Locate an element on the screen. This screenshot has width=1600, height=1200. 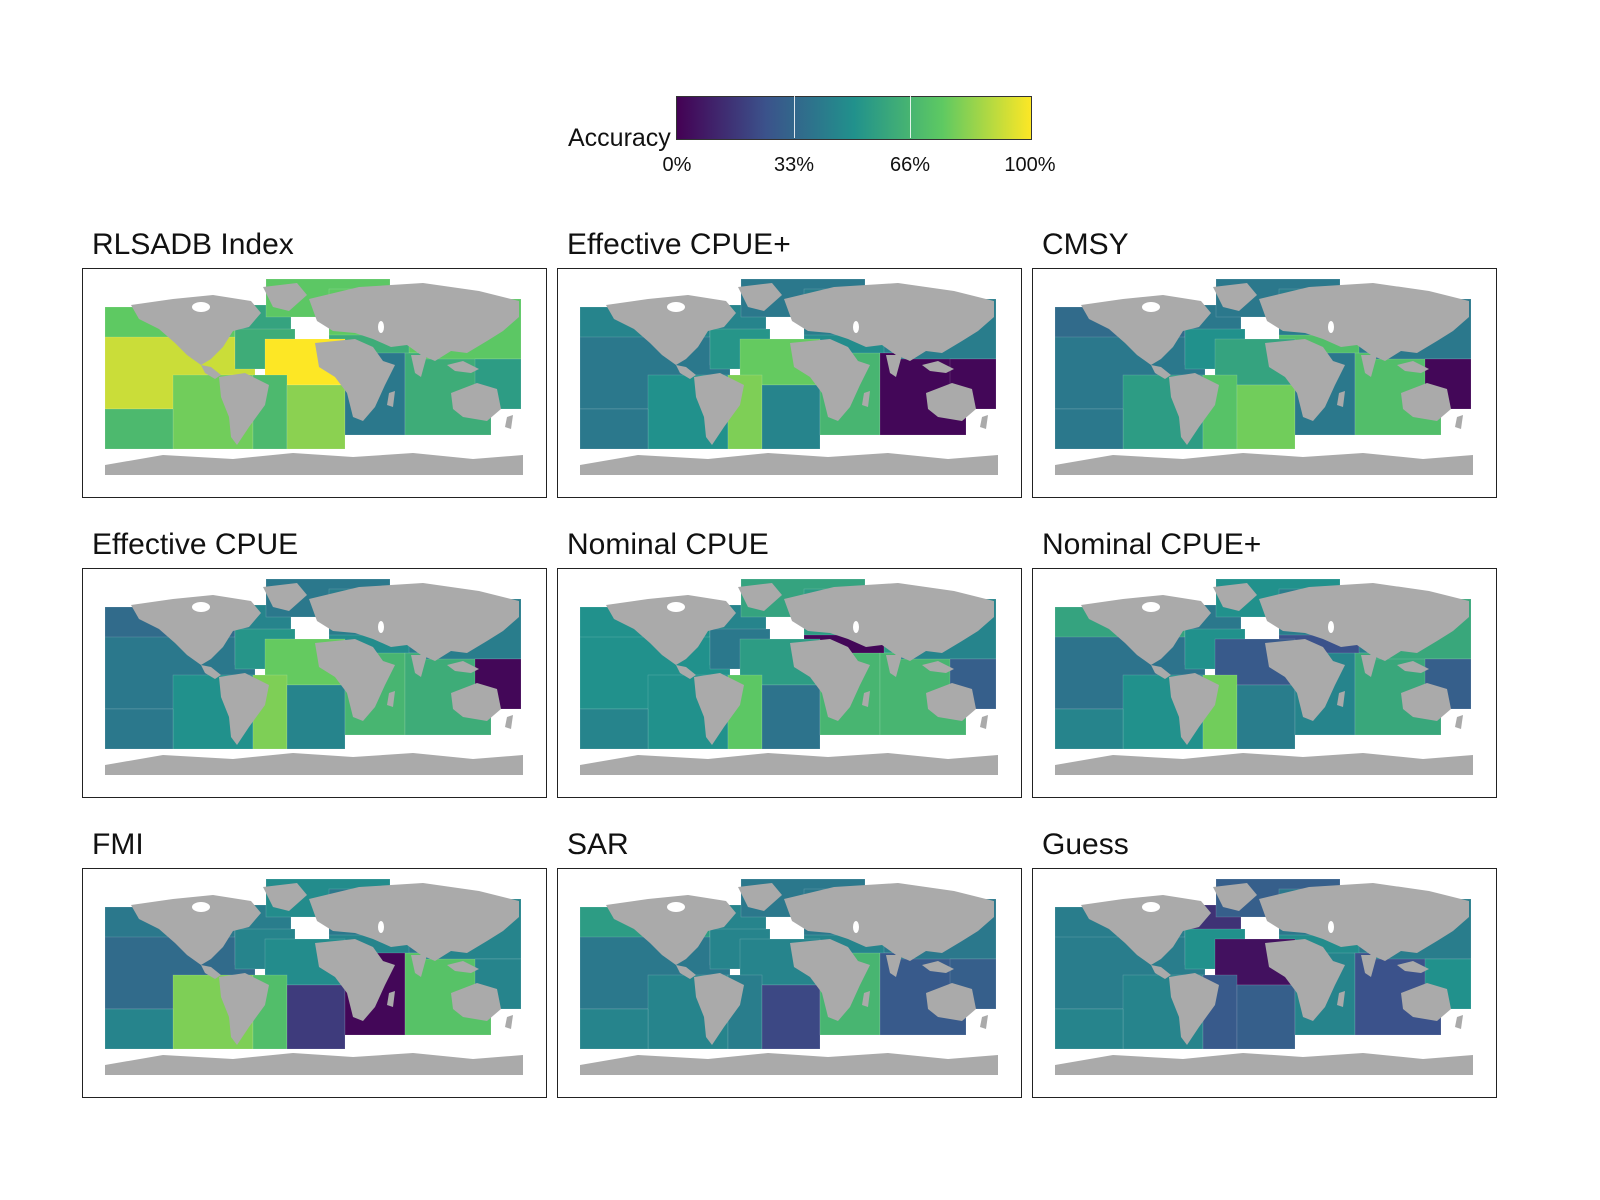
legend-label-100: 100% is located at coordinates (1030, 165).